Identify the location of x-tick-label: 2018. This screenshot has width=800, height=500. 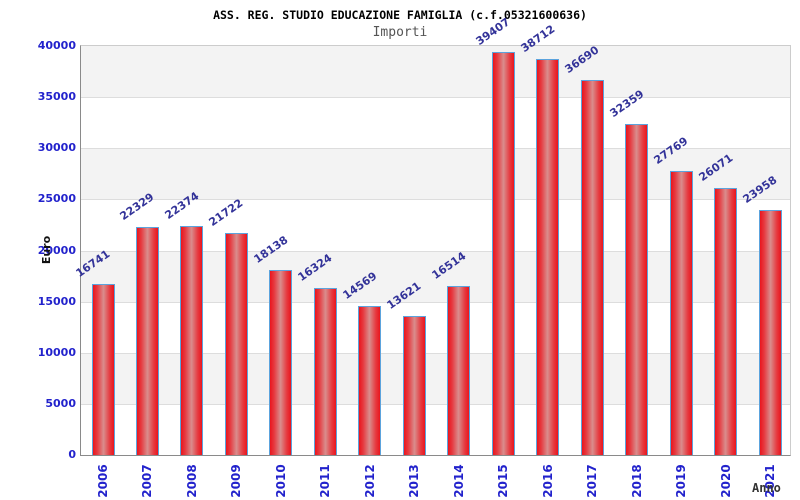
(637, 481).